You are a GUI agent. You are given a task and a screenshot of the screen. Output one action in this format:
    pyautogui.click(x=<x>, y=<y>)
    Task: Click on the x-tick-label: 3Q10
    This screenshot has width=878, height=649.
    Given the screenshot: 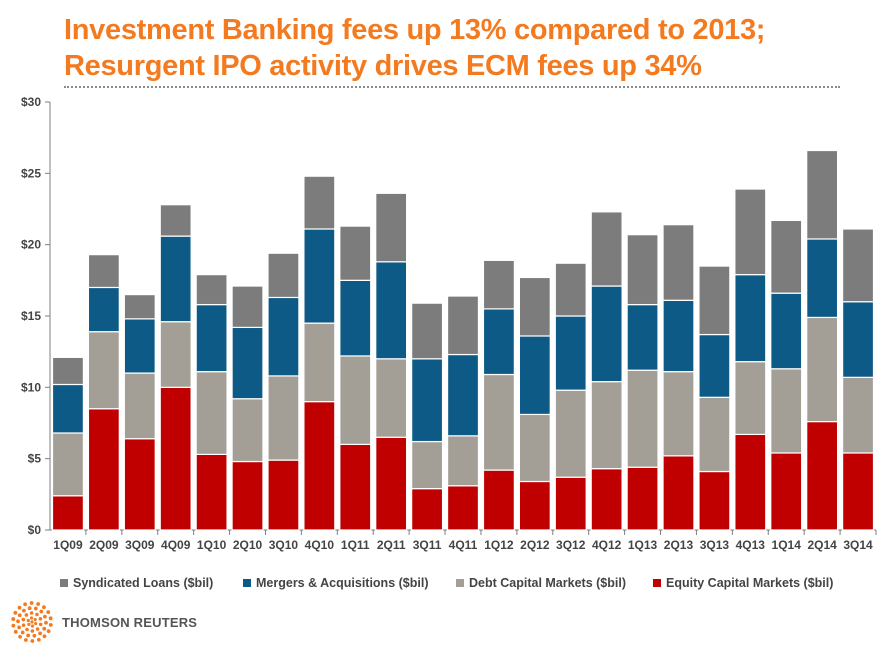 What is the action you would take?
    pyautogui.click(x=284, y=545)
    